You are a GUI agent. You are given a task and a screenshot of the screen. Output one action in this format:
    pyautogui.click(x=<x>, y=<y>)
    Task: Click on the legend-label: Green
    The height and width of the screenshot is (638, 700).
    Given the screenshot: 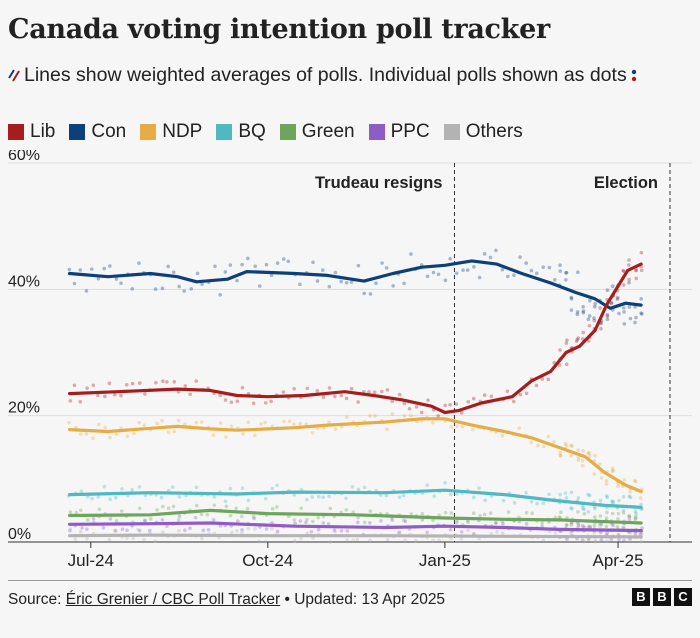 What is the action you would take?
    pyautogui.click(x=328, y=131)
    